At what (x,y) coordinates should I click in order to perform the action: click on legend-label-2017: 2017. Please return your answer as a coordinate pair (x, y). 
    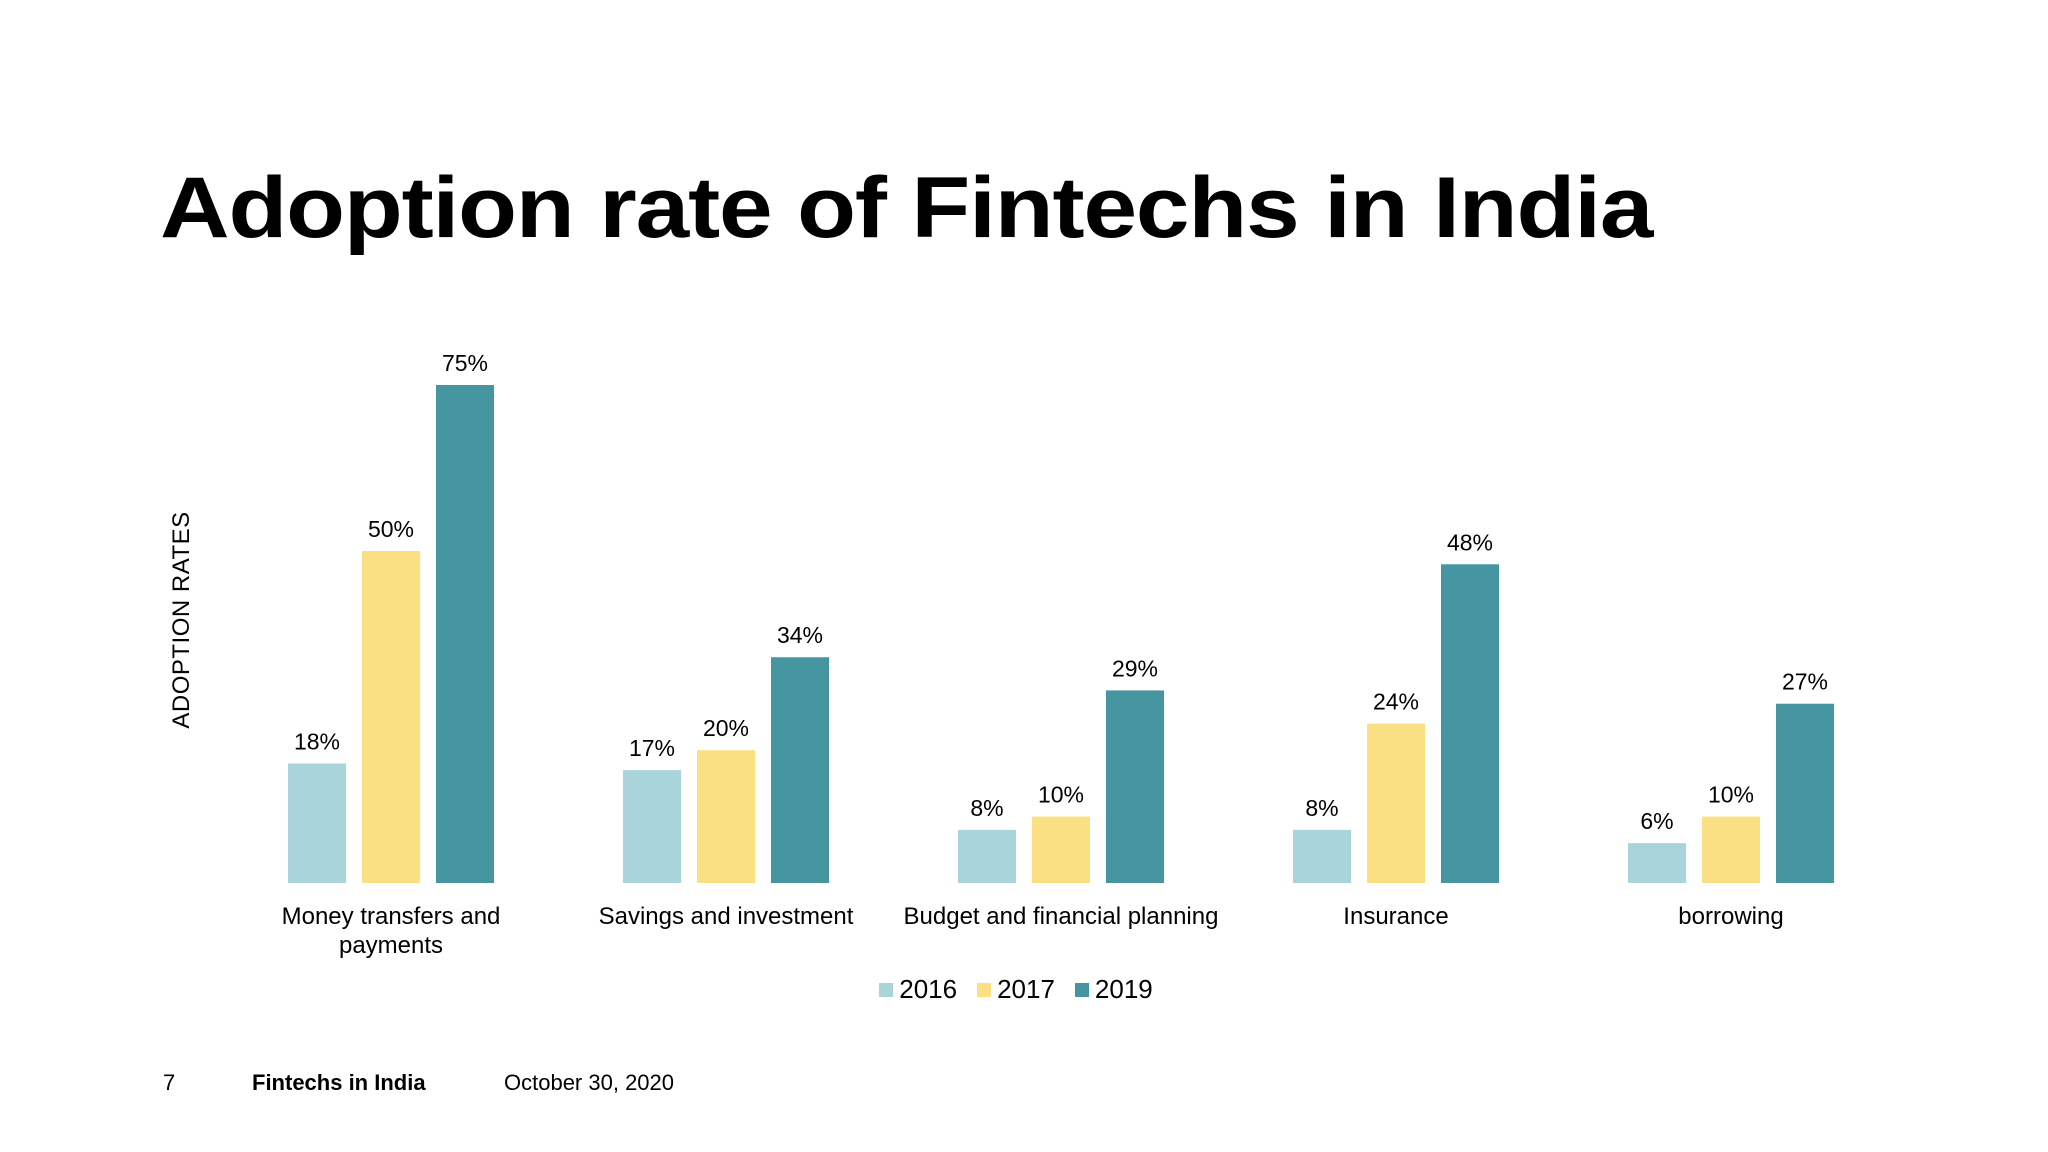
    Looking at the image, I should click on (1026, 989).